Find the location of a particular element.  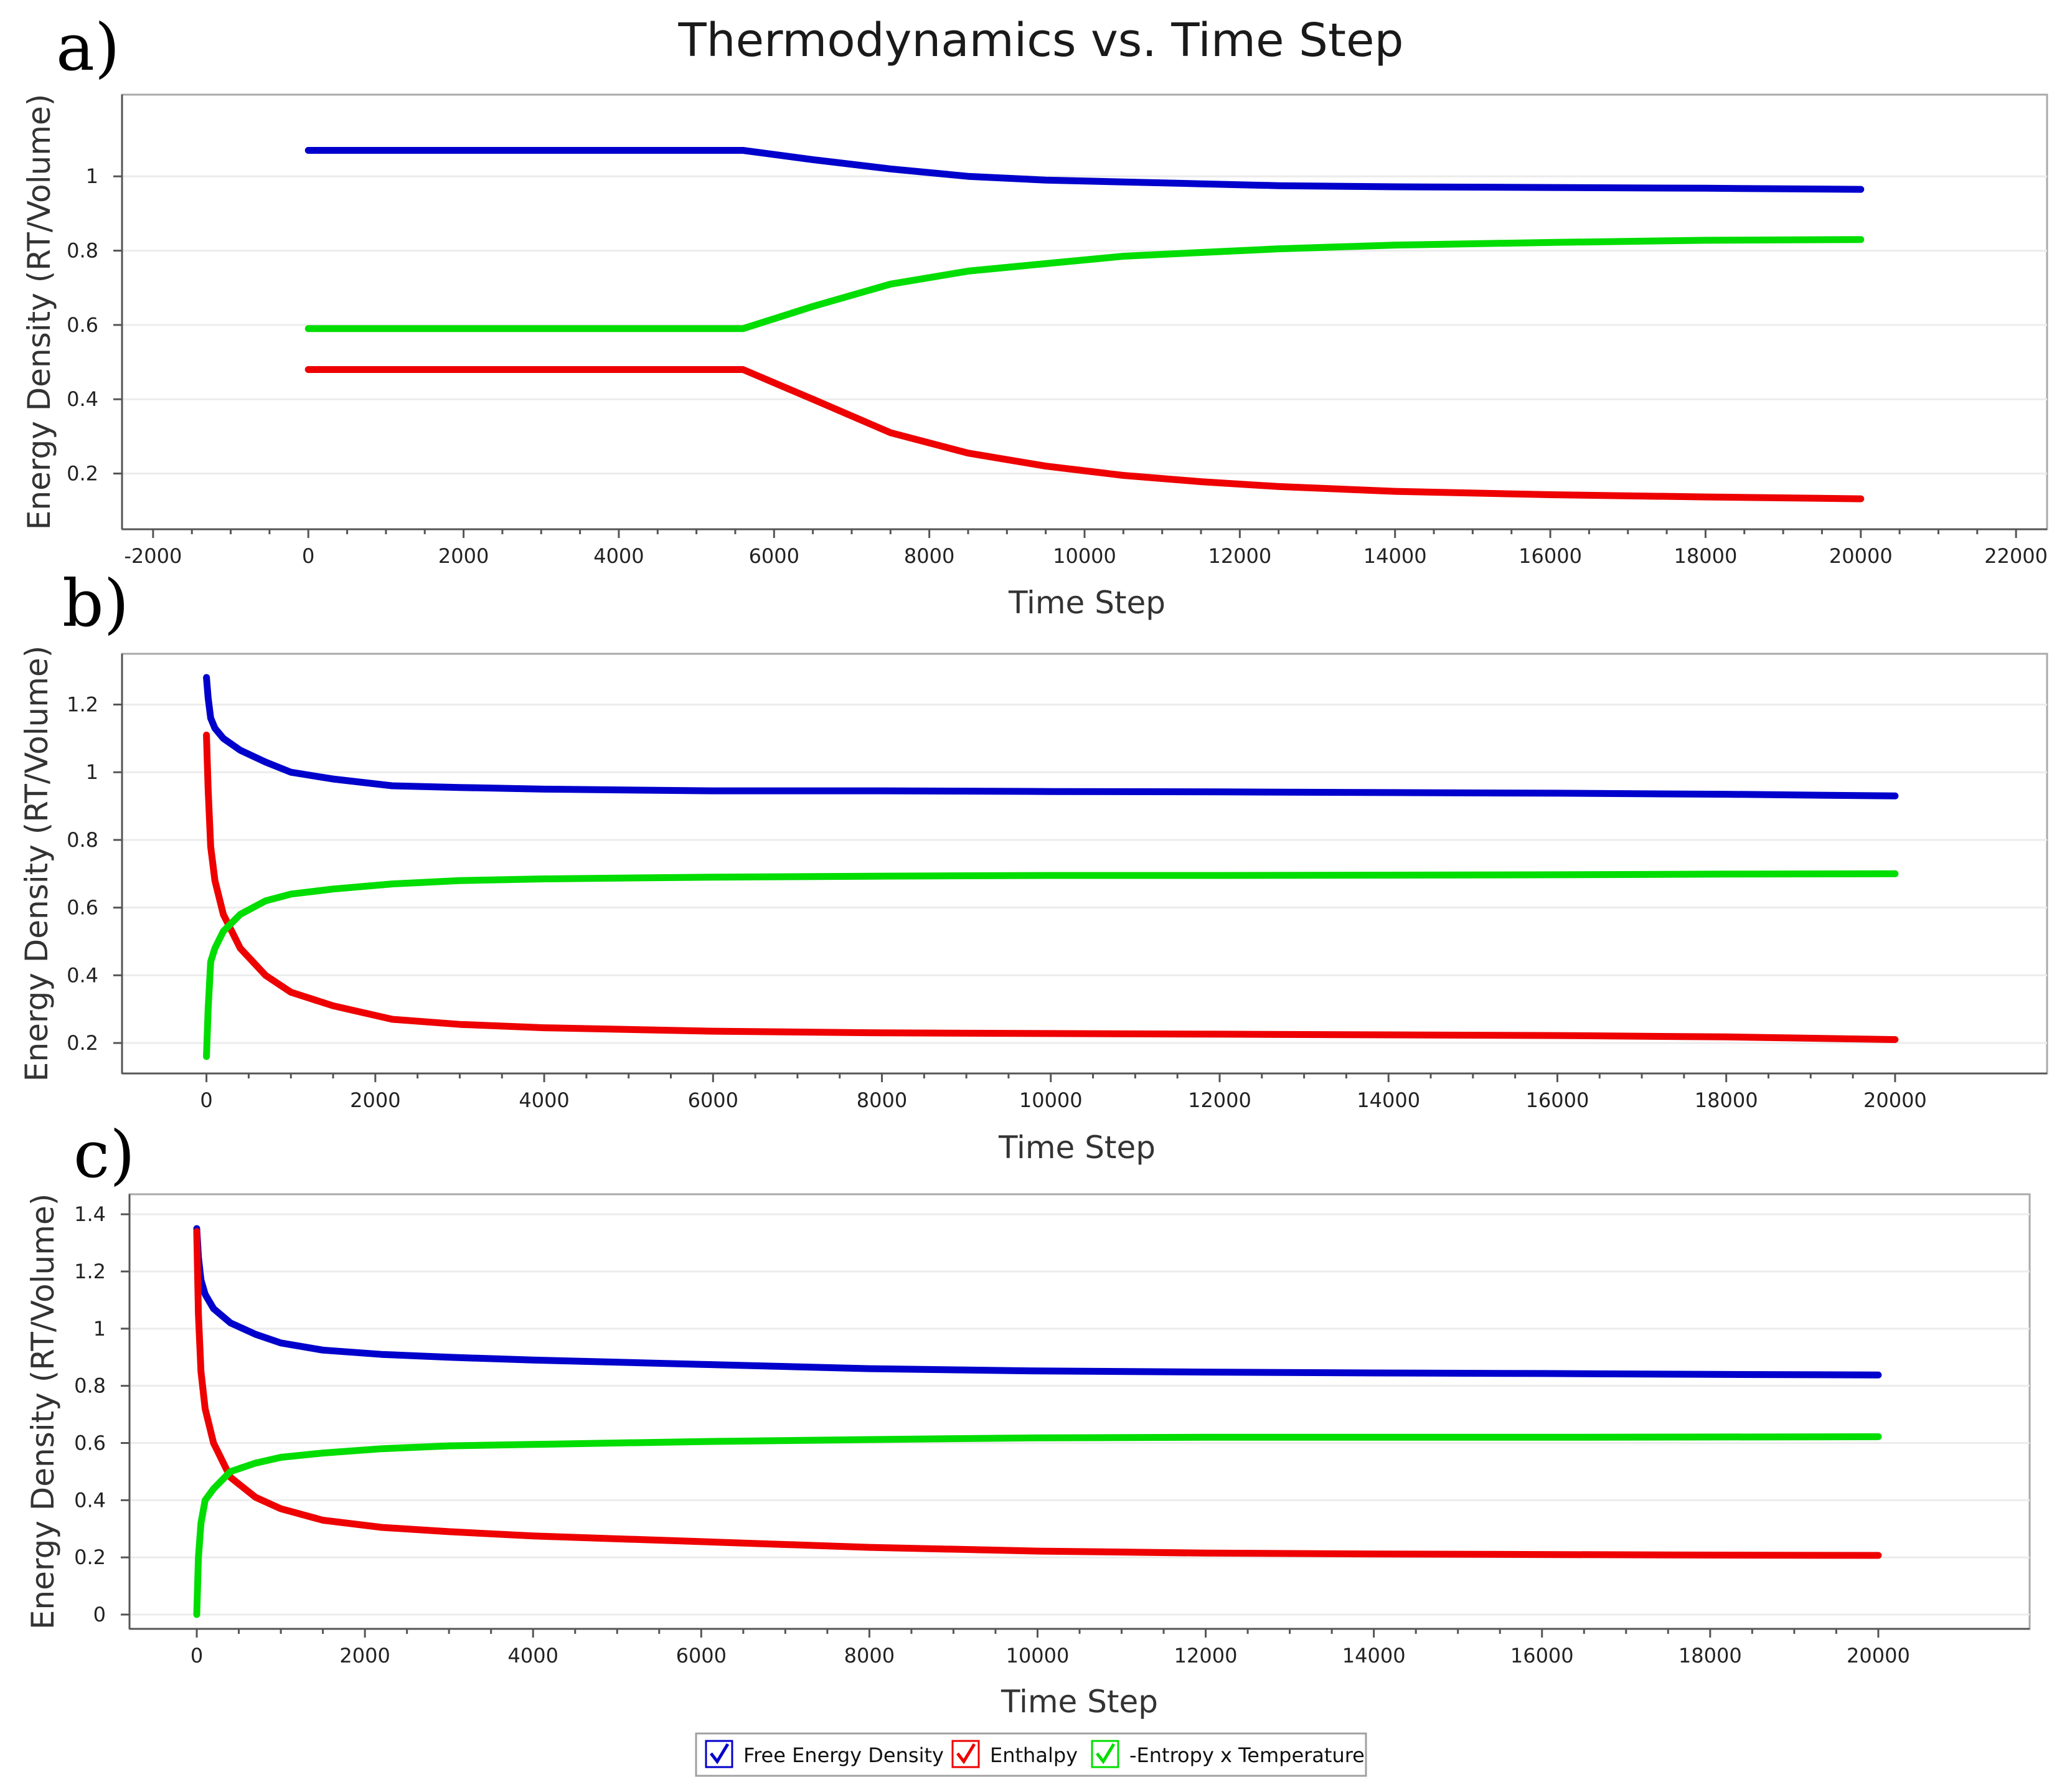

panel-label-b: b) is located at coordinates (96, 603).